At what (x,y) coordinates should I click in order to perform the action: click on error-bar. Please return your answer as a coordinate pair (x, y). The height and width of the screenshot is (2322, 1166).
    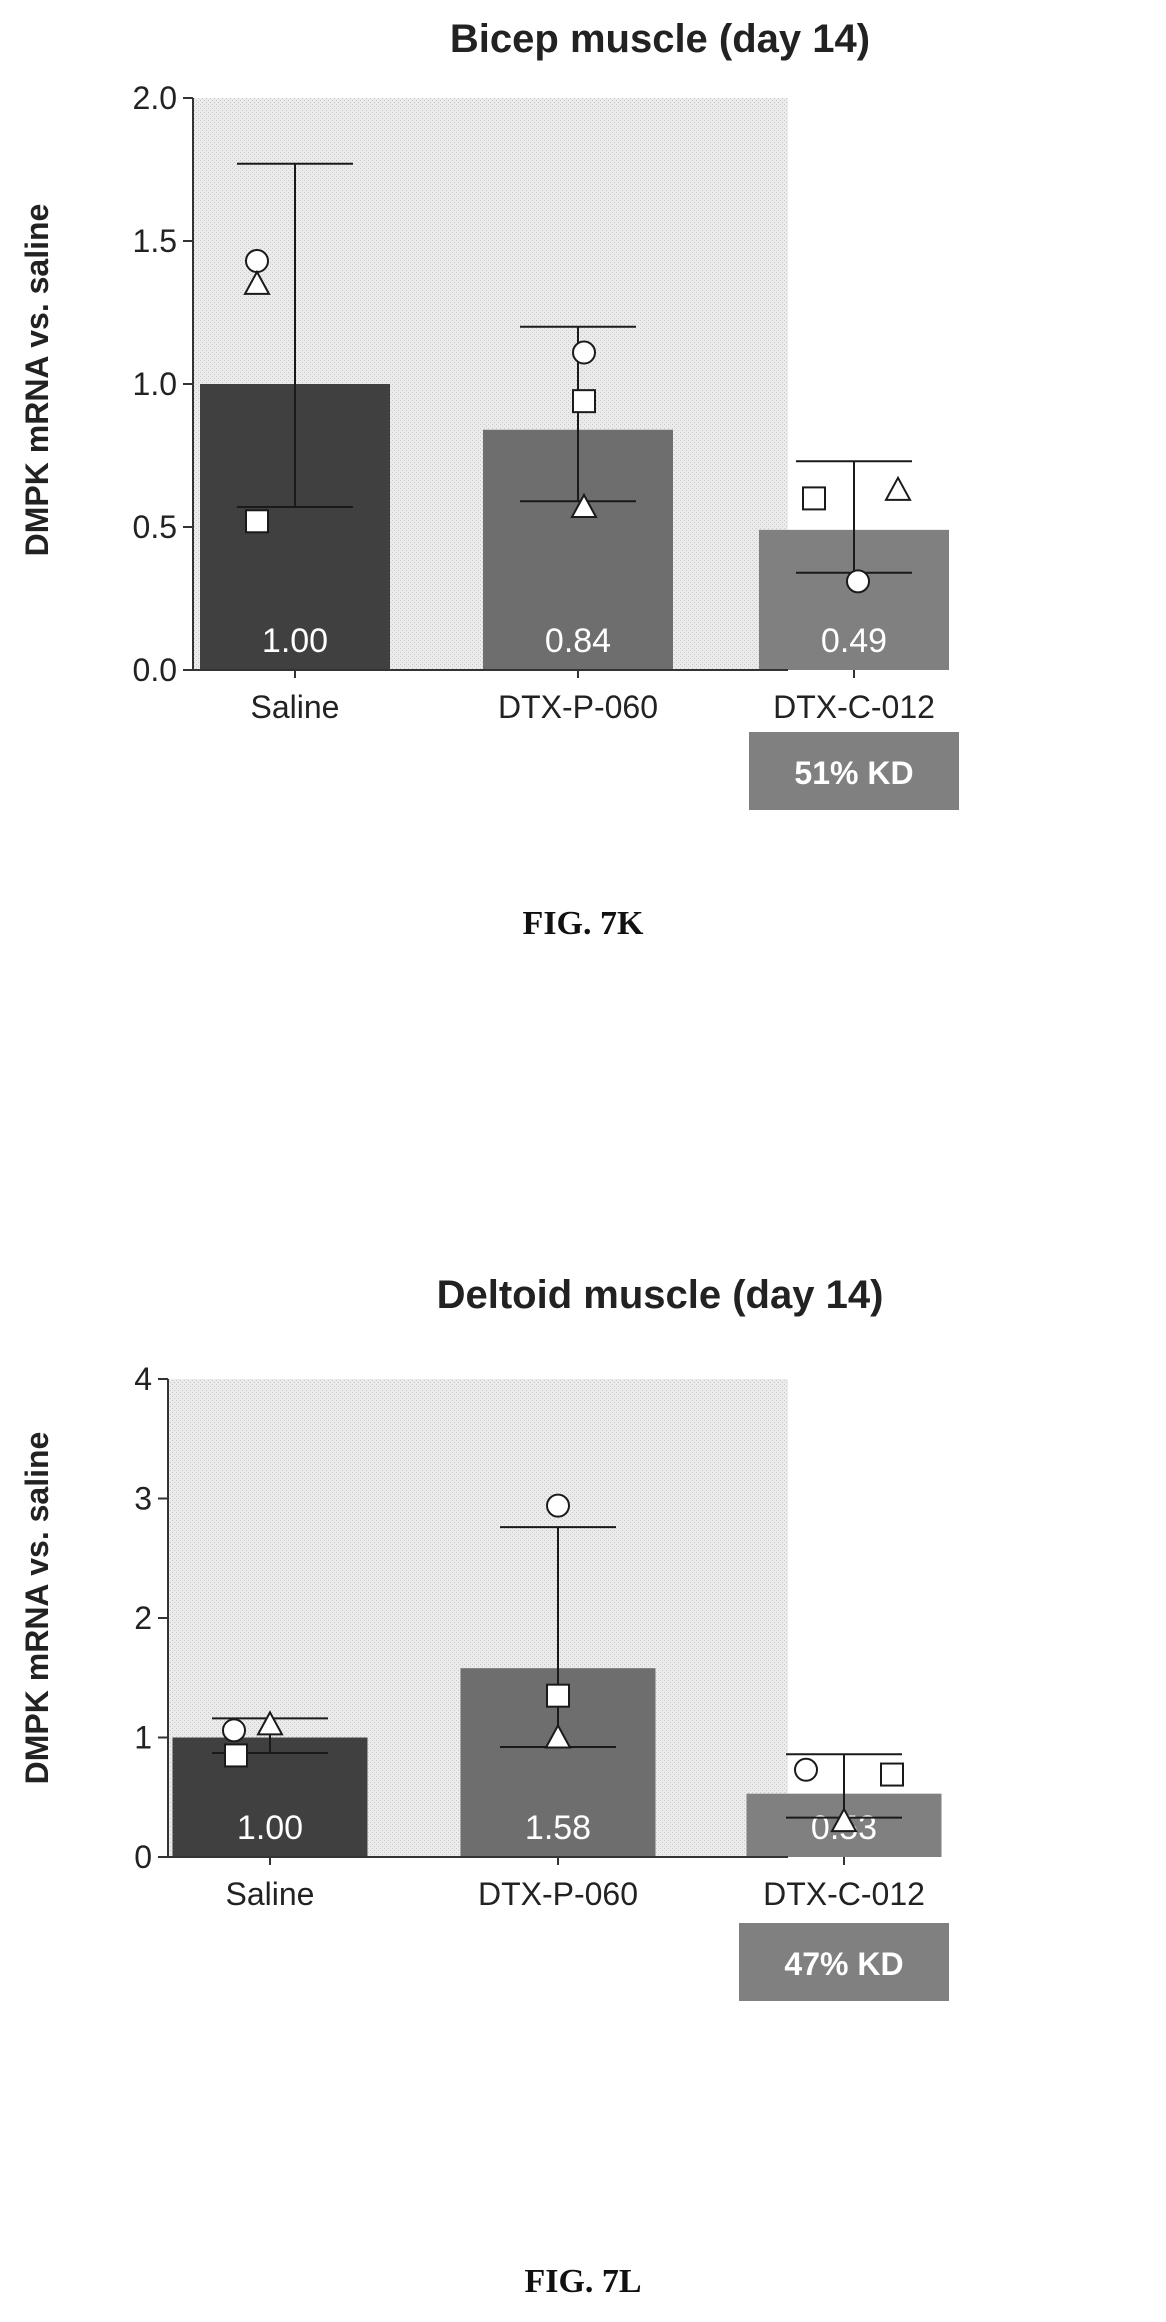
    Looking at the image, I should click on (295, 335).